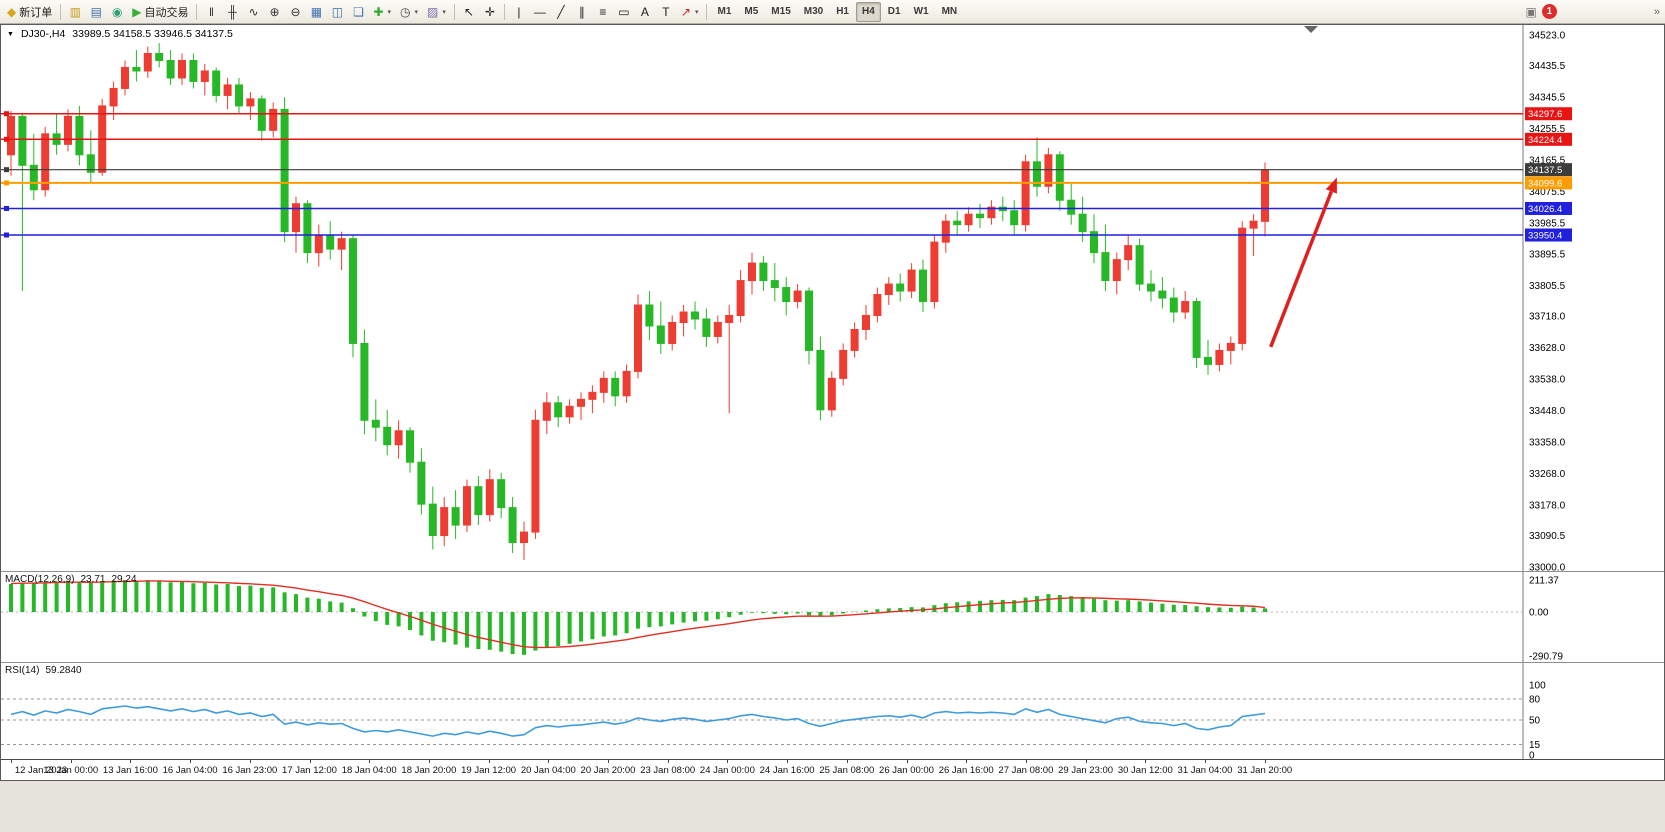 This screenshot has height=832, width=1665. Describe the element at coordinates (117, 12) in the screenshot. I see `metaquotes-button: ◉` at that location.